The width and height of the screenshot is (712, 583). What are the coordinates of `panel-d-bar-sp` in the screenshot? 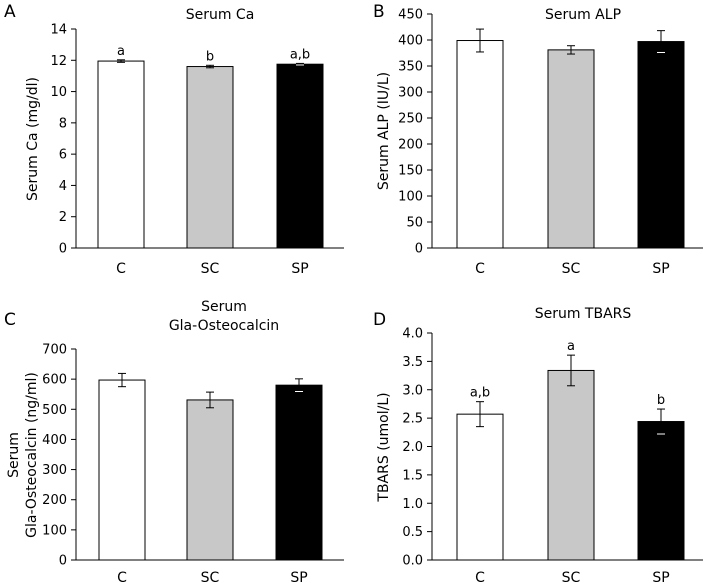 It's located at (661, 491).